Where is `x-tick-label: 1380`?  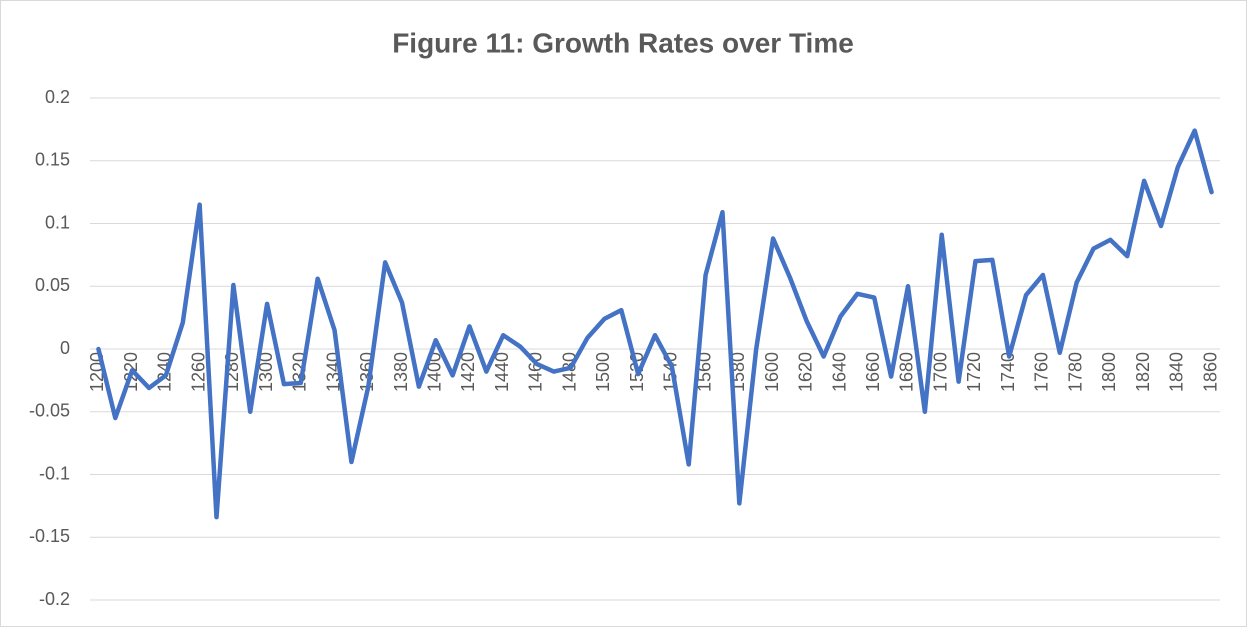
x-tick-label: 1380 is located at coordinates (401, 372).